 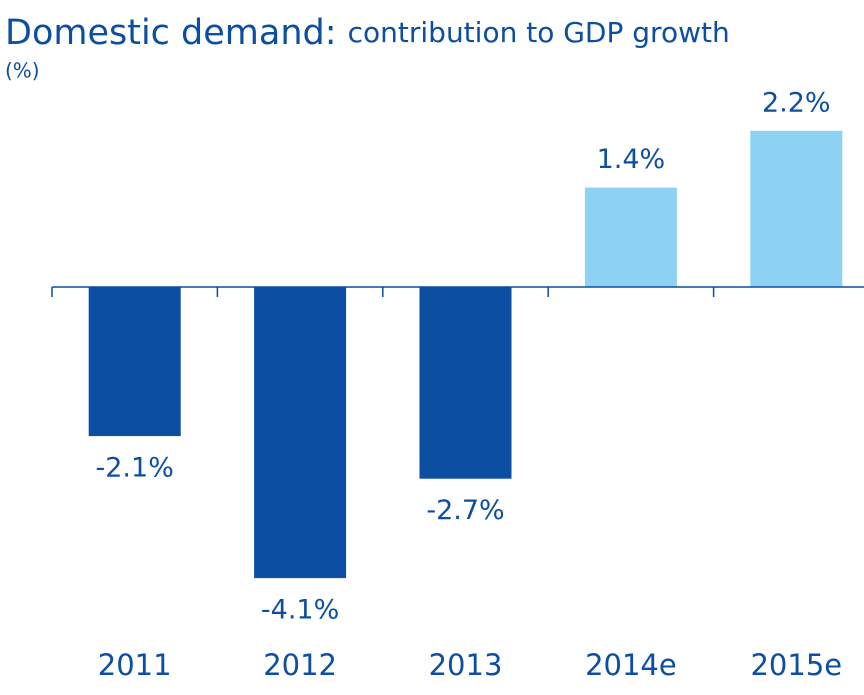 What do you see at coordinates (466, 665) in the screenshot?
I see `x-tick-label: 2013` at bounding box center [466, 665].